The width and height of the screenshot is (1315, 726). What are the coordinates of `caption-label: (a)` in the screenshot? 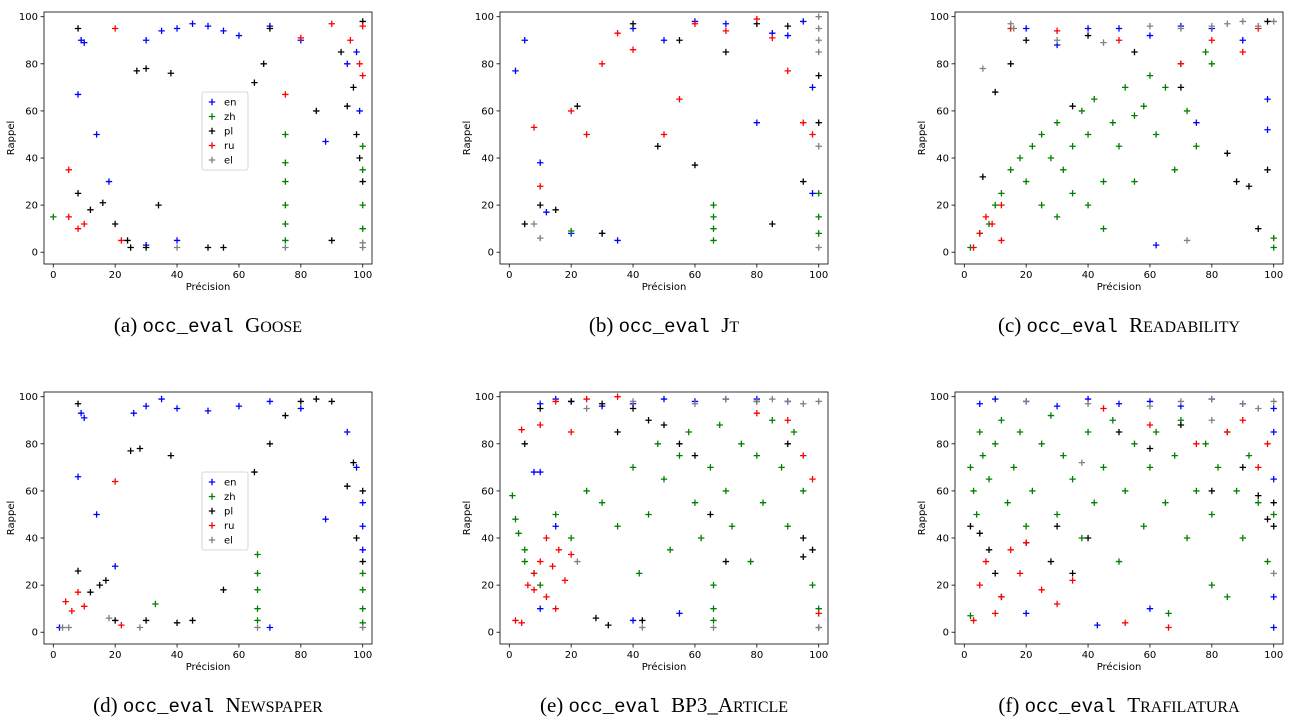 It's located at (128, 325).